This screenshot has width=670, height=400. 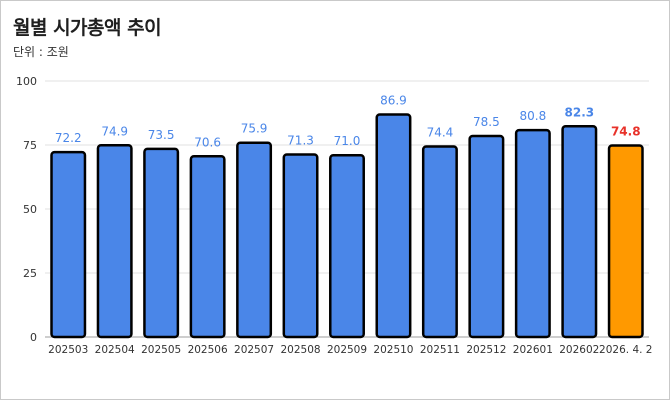 What do you see at coordinates (440, 350) in the screenshot?
I see `x-tick-label: 202511` at bounding box center [440, 350].